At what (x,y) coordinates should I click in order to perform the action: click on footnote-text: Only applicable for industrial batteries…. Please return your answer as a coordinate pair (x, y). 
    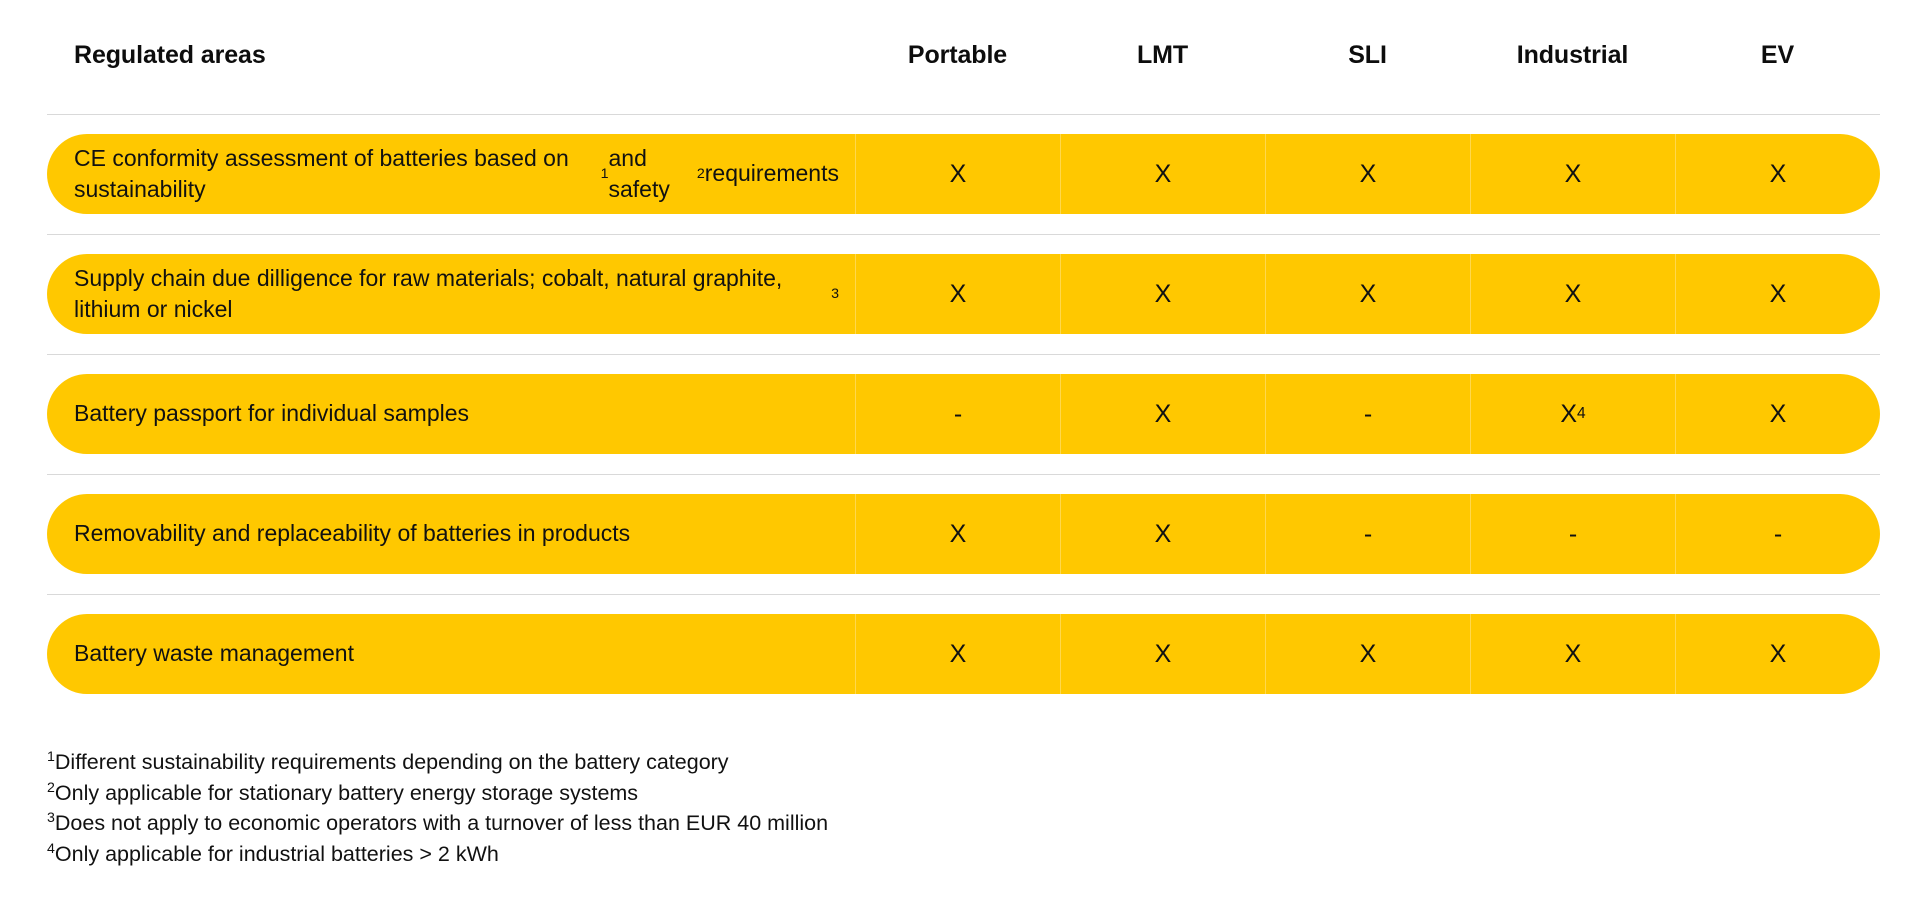
    Looking at the image, I should click on (276, 853).